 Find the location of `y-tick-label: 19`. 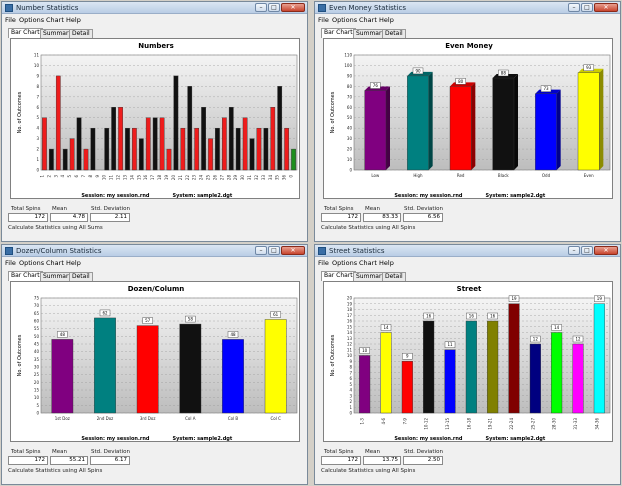

y-tick-label: 19 is located at coordinates (350, 303).